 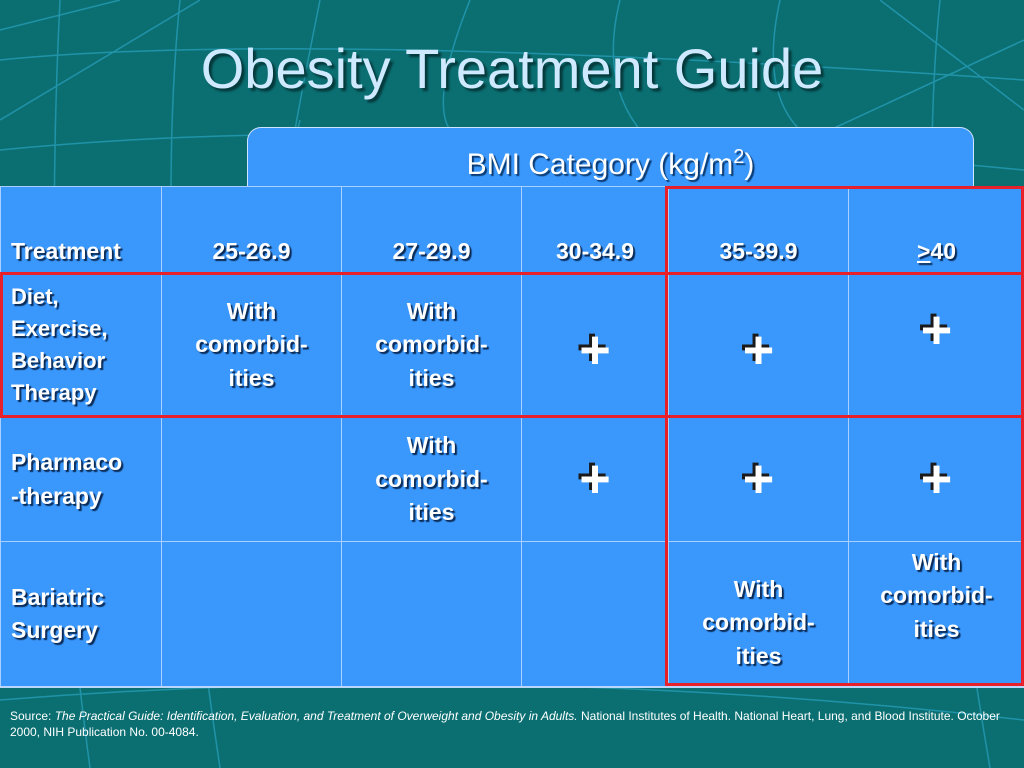 What do you see at coordinates (431, 614) in the screenshot?
I see `cell-bariatric-c2` at bounding box center [431, 614].